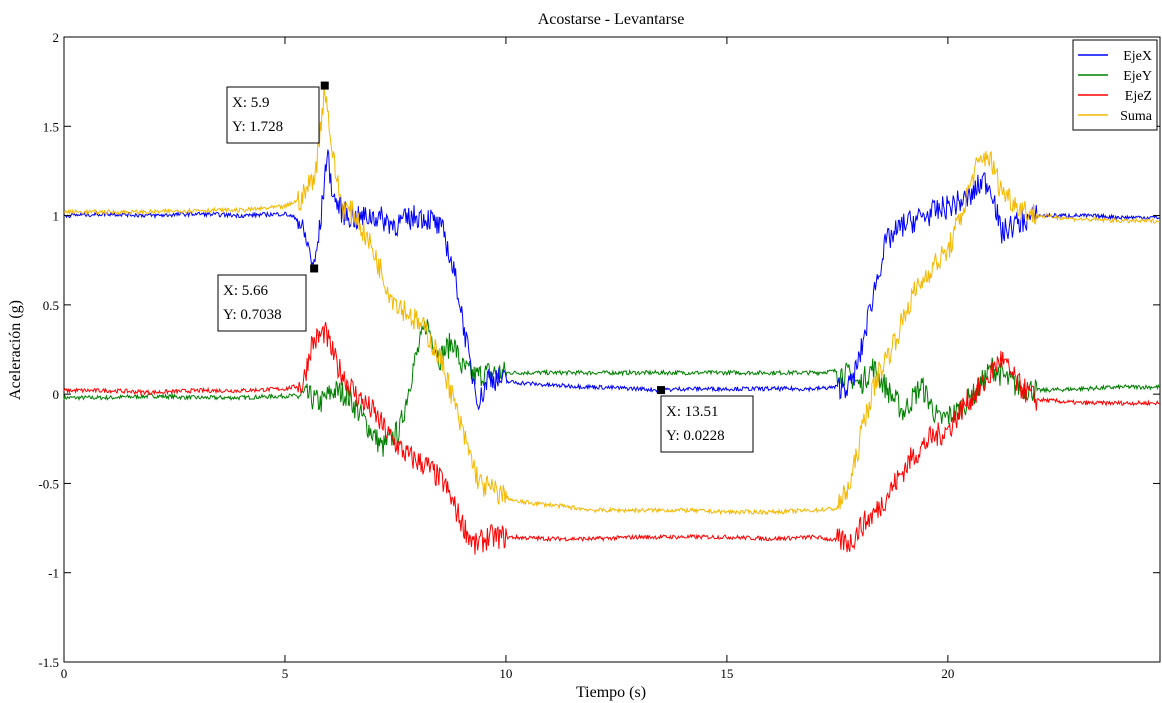 The width and height of the screenshot is (1162, 703). Describe the element at coordinates (48, 662) in the screenshot. I see `y-tick-label: -1.5` at that location.